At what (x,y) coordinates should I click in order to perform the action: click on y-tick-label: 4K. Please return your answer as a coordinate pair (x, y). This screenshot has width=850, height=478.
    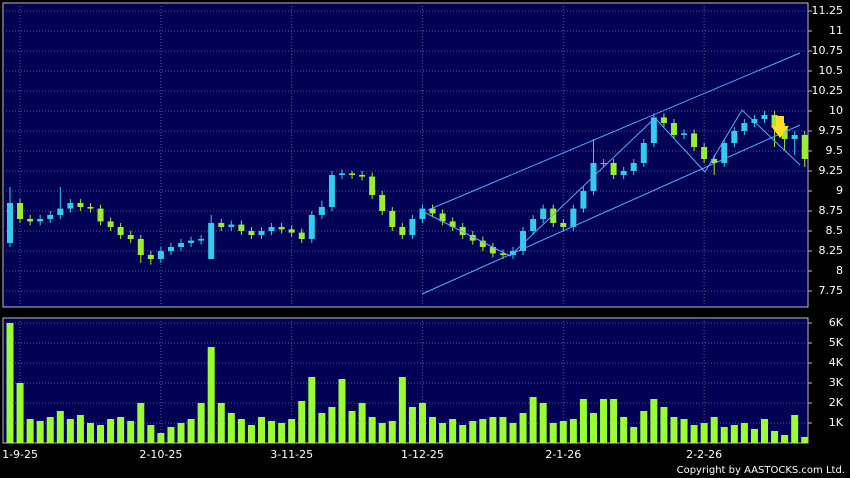
    Looking at the image, I should click on (836, 362).